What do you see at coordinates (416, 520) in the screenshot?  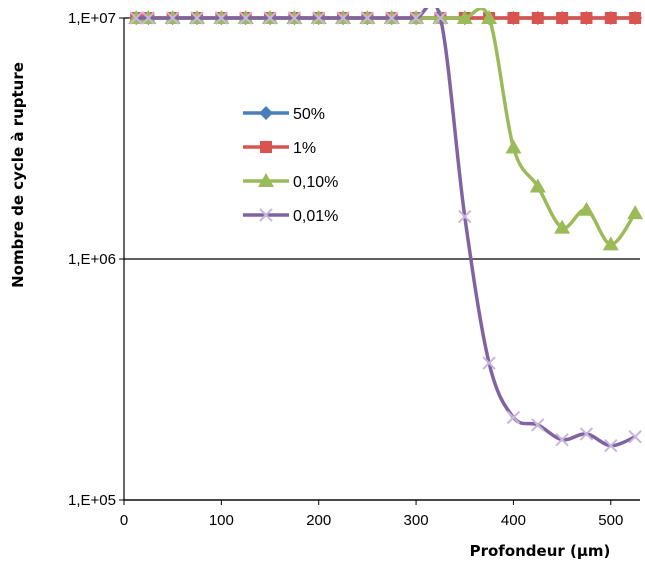 I see `x-tick-label-3: 300` at bounding box center [416, 520].